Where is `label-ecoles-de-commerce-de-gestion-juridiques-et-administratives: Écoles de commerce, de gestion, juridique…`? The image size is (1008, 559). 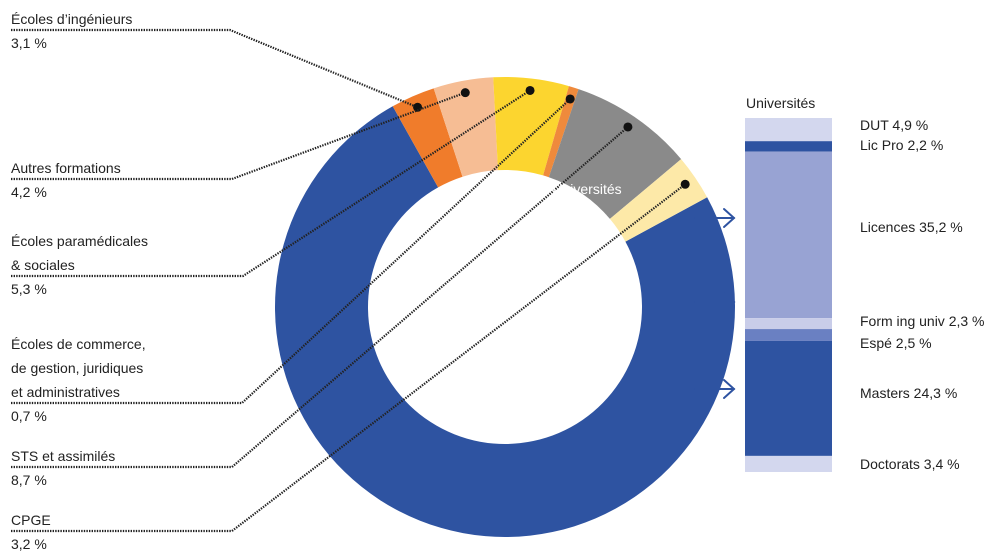 label-ecoles-de-commerce-de-gestion-juridiques-et-administratives: Écoles de commerce, de gestion, juridique… is located at coordinates (78, 380).